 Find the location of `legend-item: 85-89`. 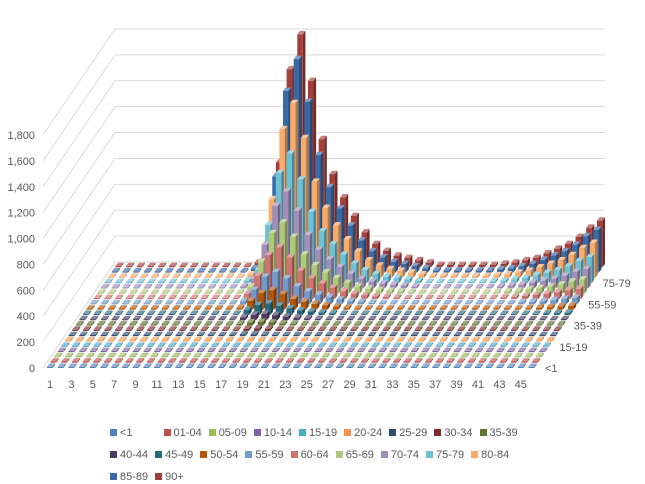

legend-item: 85-89 is located at coordinates (129, 476).